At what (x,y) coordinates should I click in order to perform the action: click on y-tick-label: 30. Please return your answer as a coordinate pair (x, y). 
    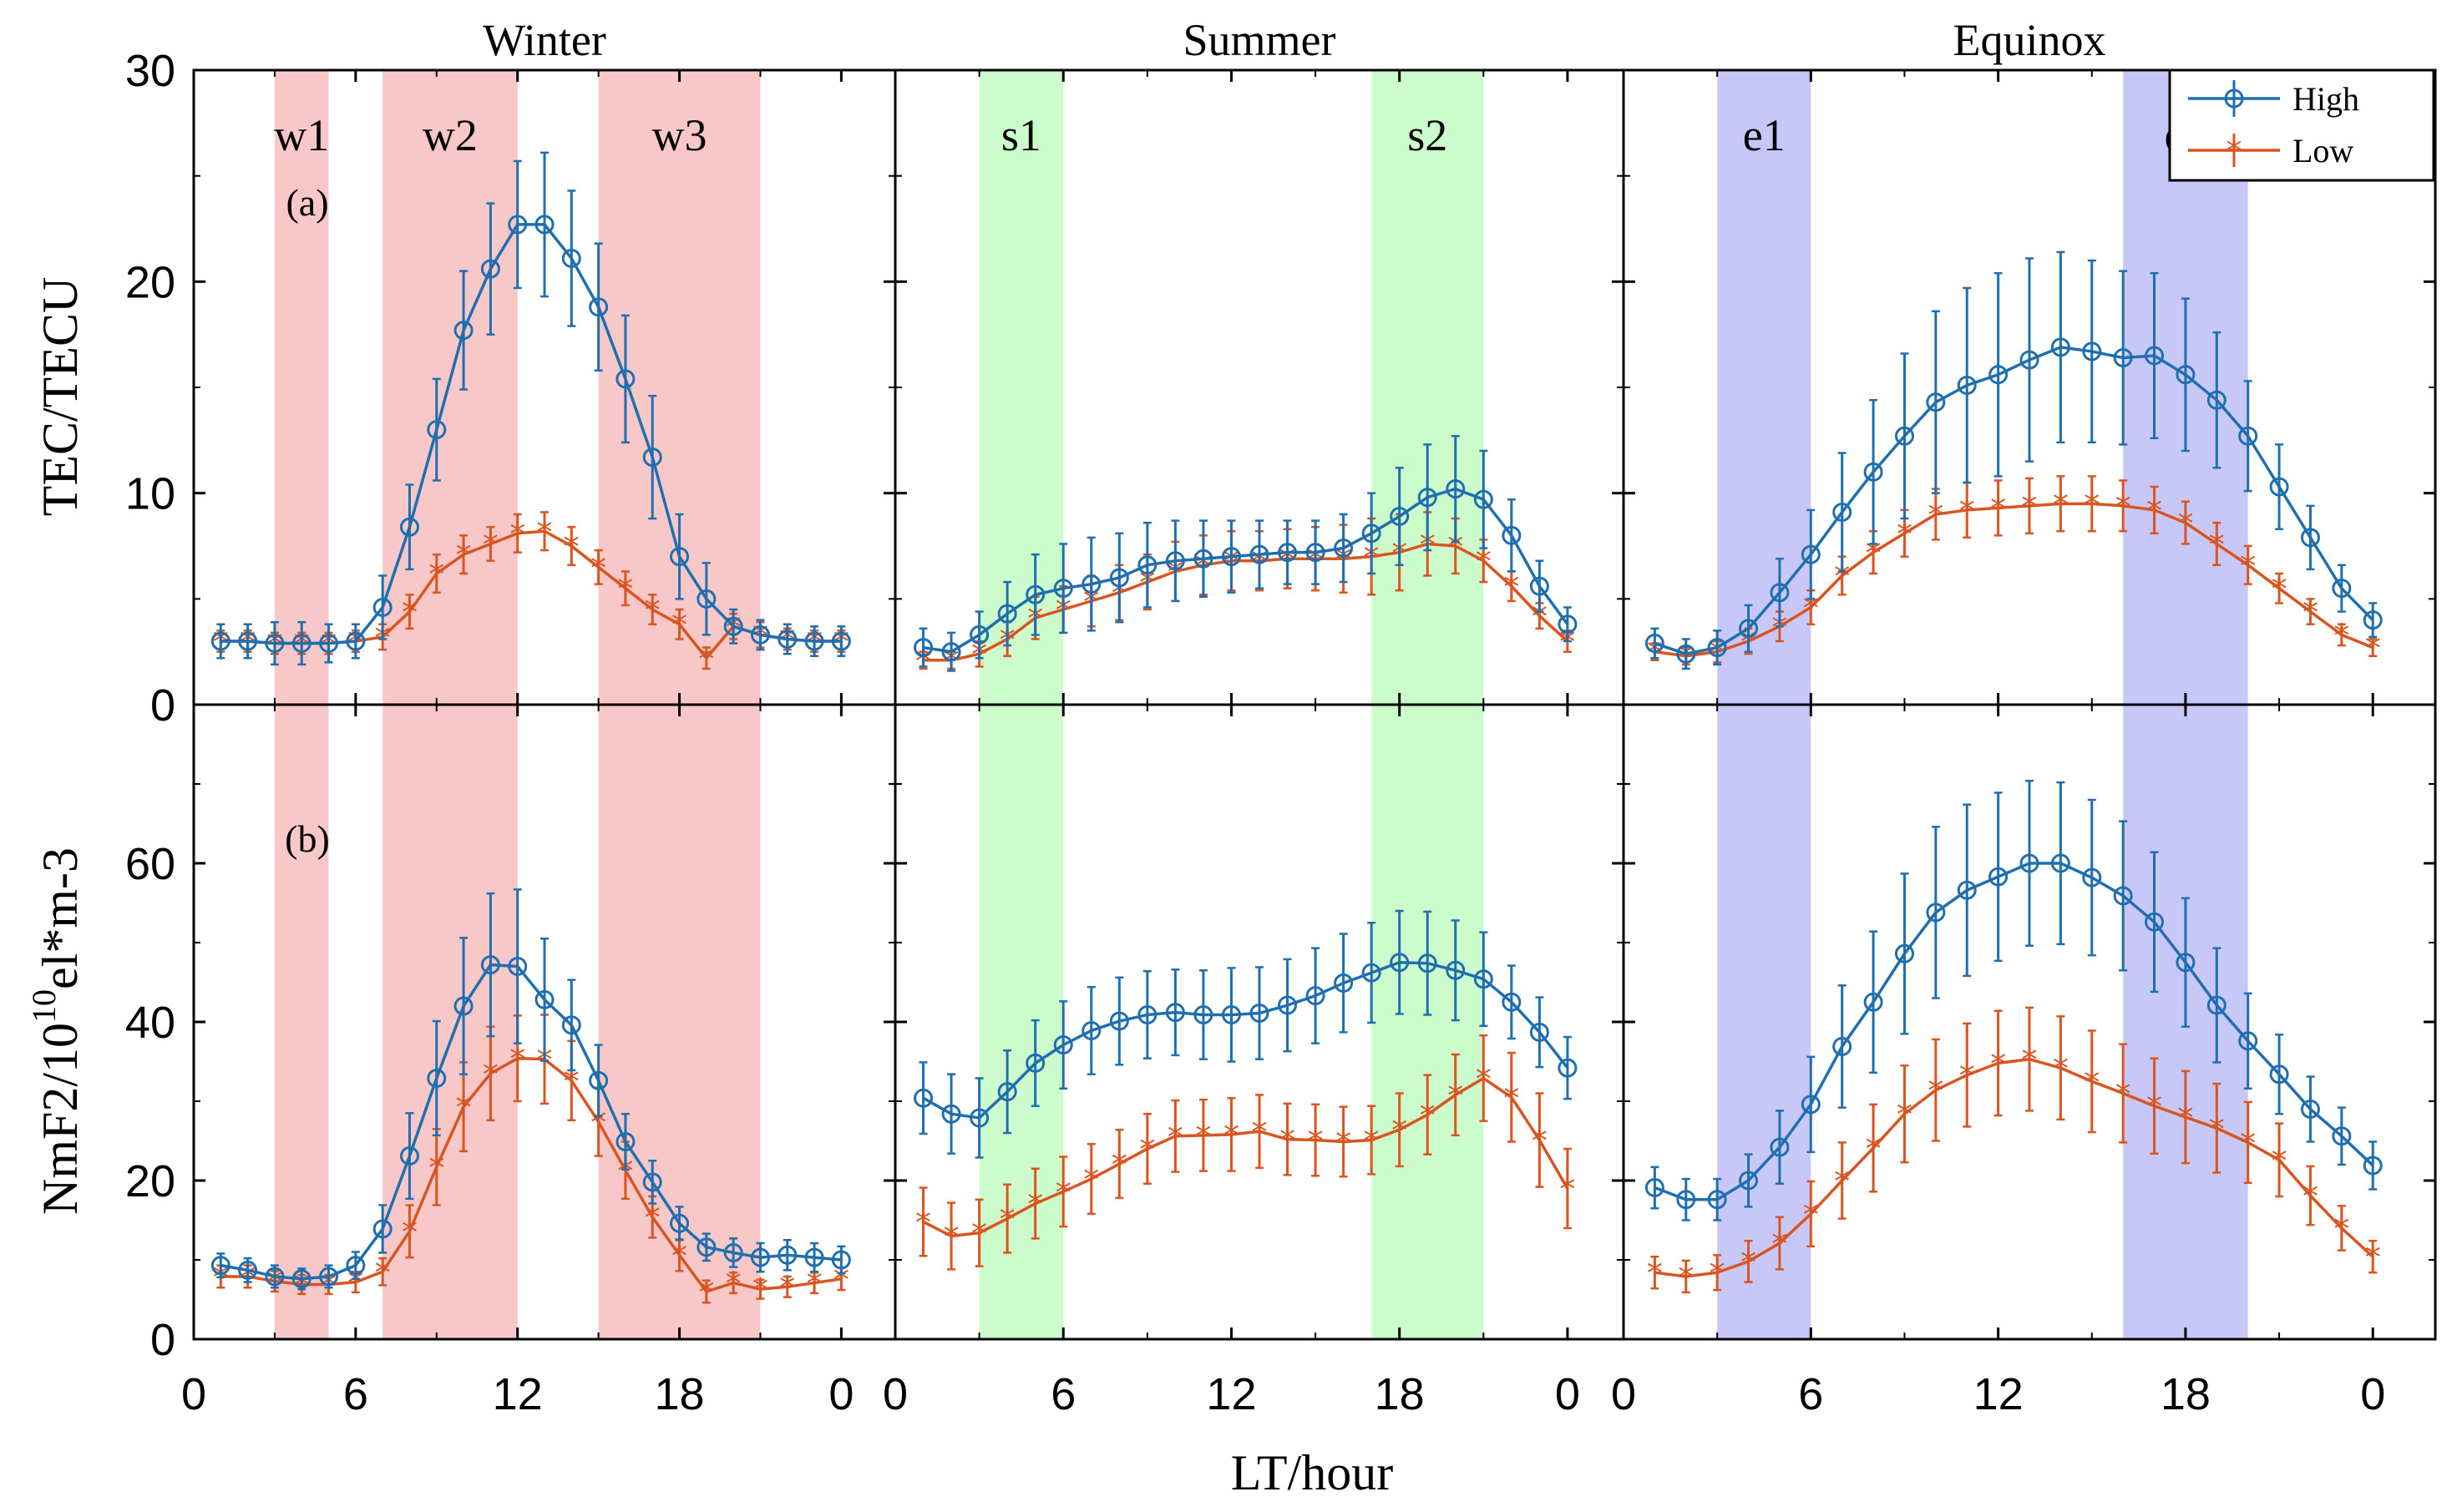
    Looking at the image, I should click on (150, 71).